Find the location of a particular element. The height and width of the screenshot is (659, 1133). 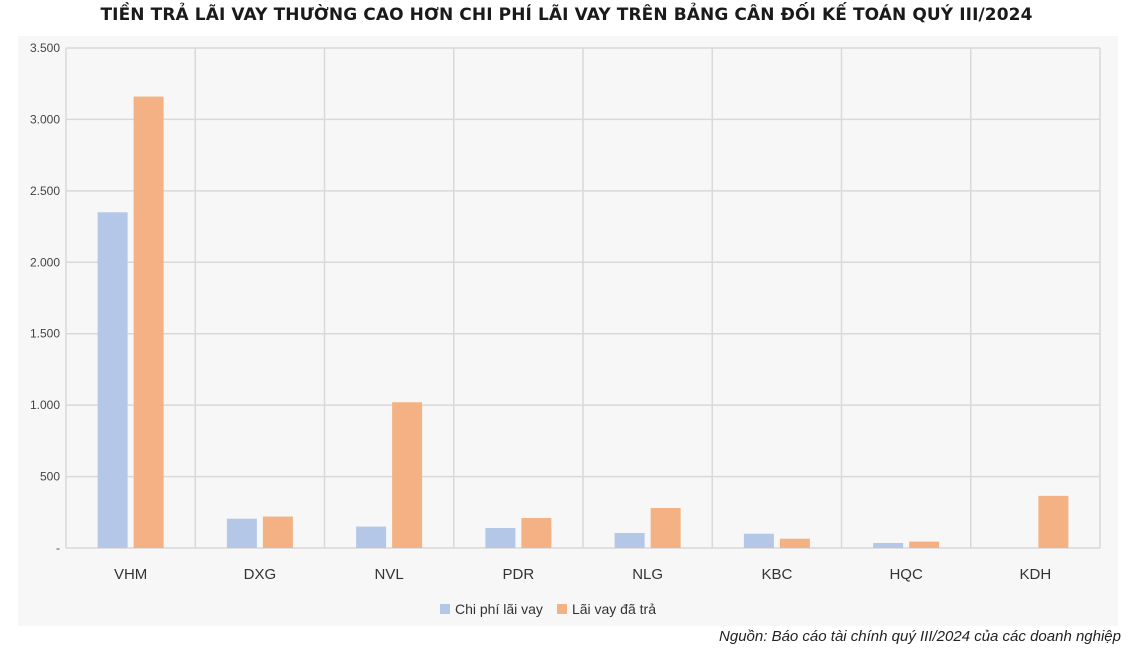

bar-series-2-nlg is located at coordinates (665, 528).